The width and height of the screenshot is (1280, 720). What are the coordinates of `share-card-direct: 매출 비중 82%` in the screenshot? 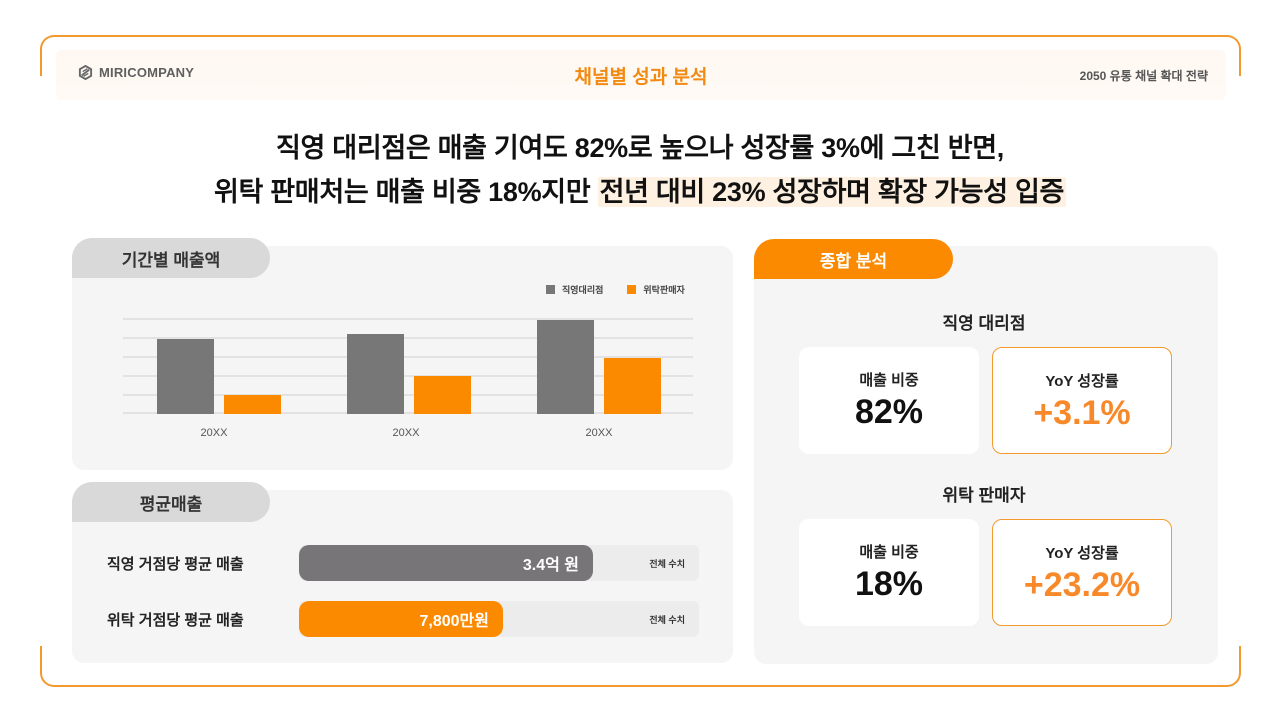 It's located at (889, 400).